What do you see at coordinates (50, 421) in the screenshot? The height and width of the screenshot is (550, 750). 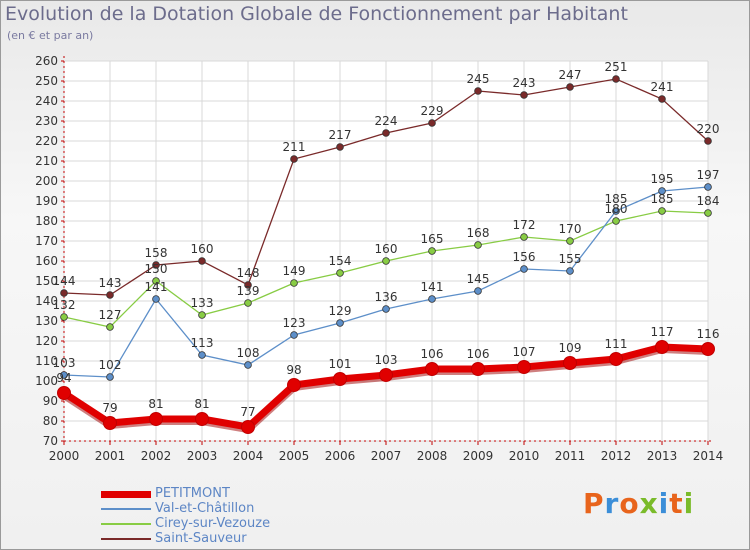 I see `y-tick-label: 80` at bounding box center [50, 421].